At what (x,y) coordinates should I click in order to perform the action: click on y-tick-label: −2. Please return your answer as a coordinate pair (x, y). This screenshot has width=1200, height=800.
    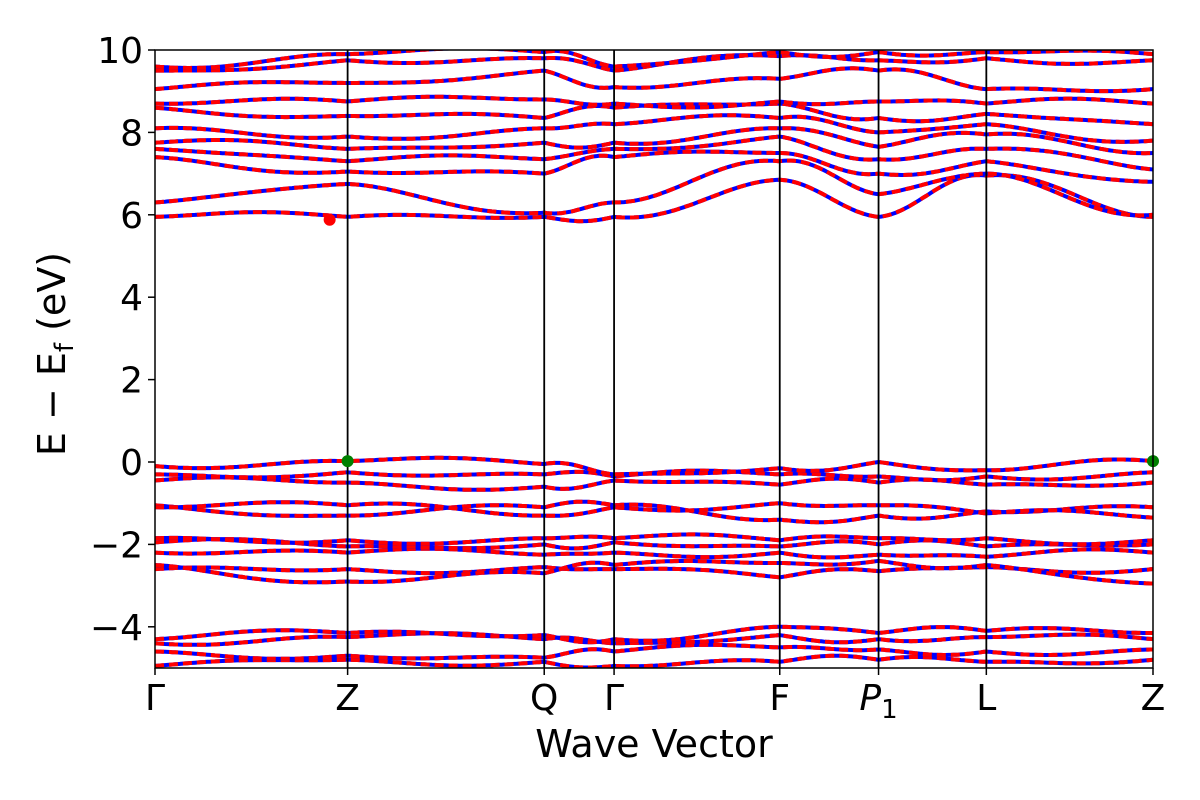
    Looking at the image, I should click on (116, 545).